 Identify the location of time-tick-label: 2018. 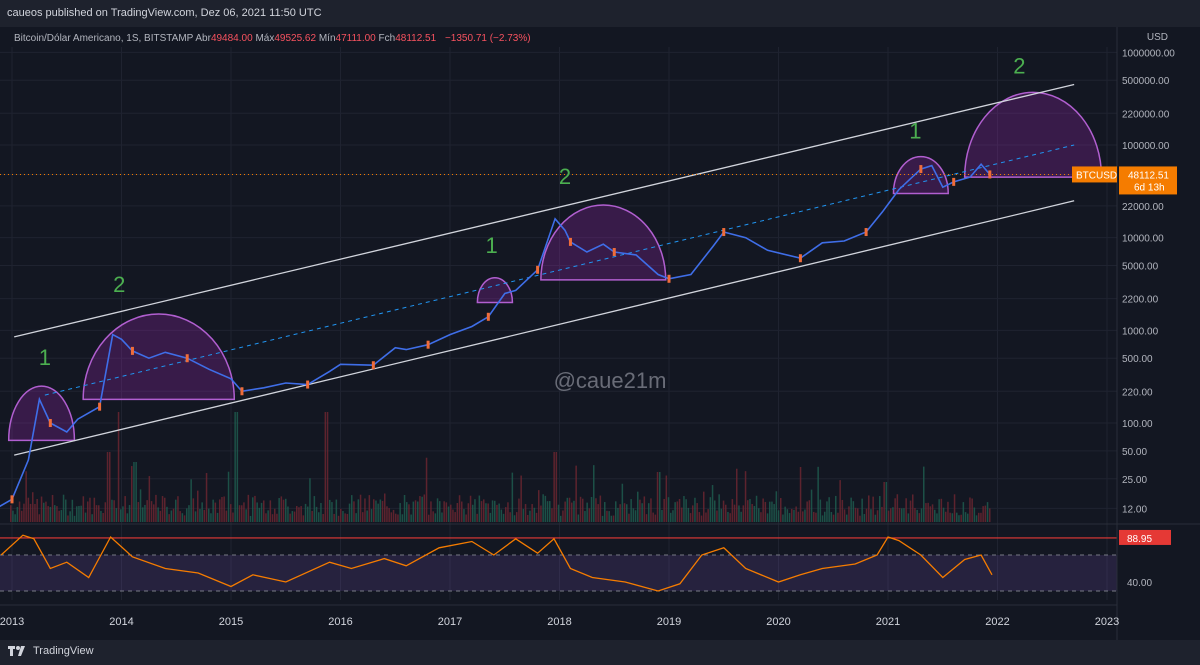
(559, 622).